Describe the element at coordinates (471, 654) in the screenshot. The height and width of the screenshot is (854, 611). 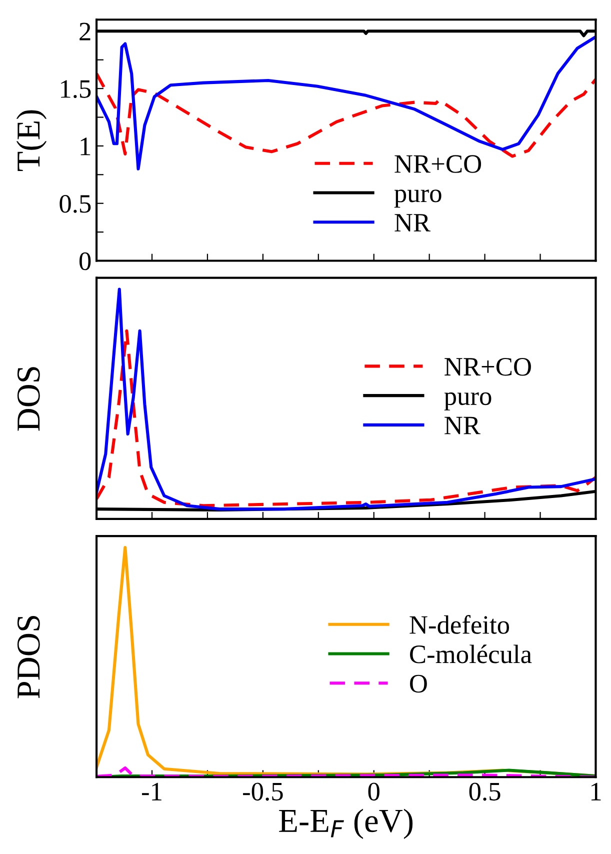
I see `legend-label: C-molécula` at that location.